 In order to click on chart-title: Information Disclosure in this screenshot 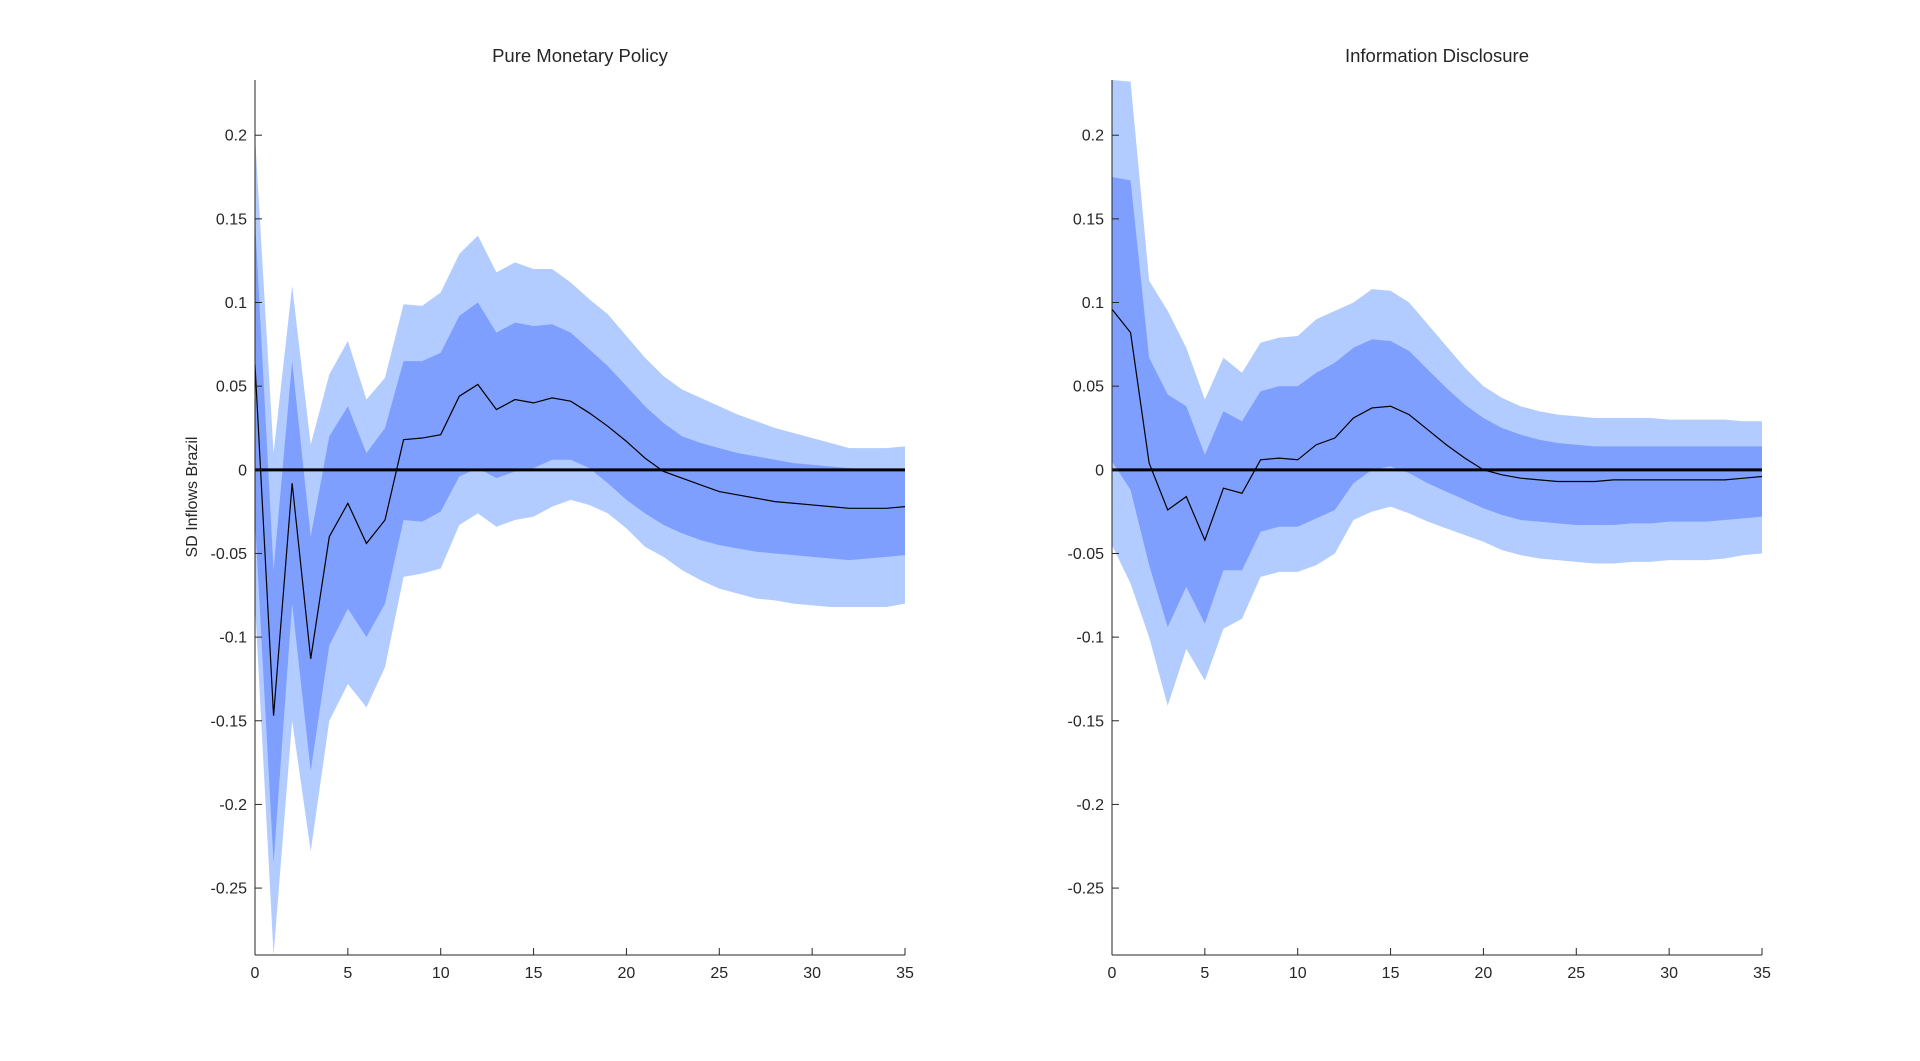, I will do `click(1437, 55)`.